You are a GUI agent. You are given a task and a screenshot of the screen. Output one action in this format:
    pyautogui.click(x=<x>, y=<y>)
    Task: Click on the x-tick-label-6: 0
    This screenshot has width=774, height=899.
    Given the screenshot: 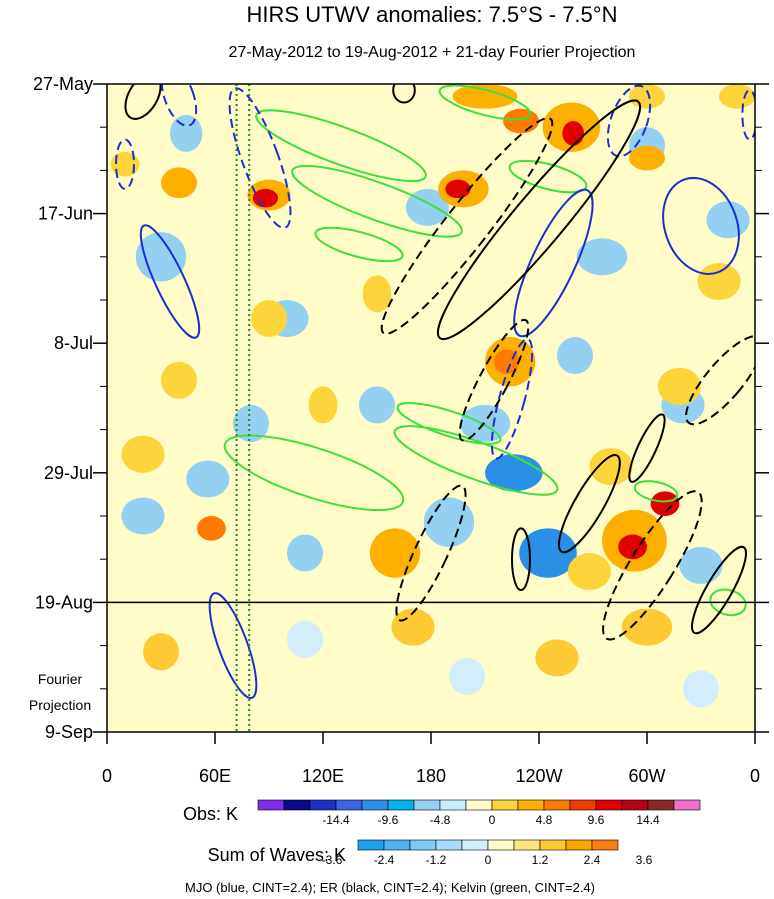 What is the action you would take?
    pyautogui.click(x=755, y=776)
    